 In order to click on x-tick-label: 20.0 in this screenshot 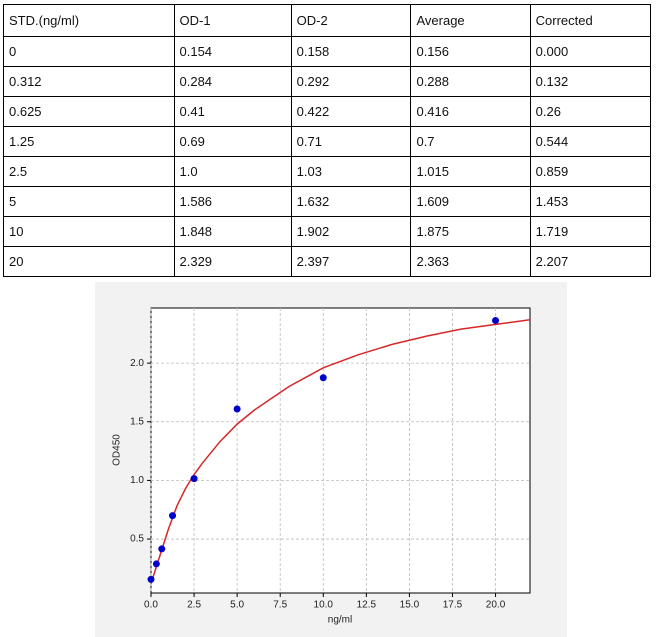, I will do `click(496, 605)`.